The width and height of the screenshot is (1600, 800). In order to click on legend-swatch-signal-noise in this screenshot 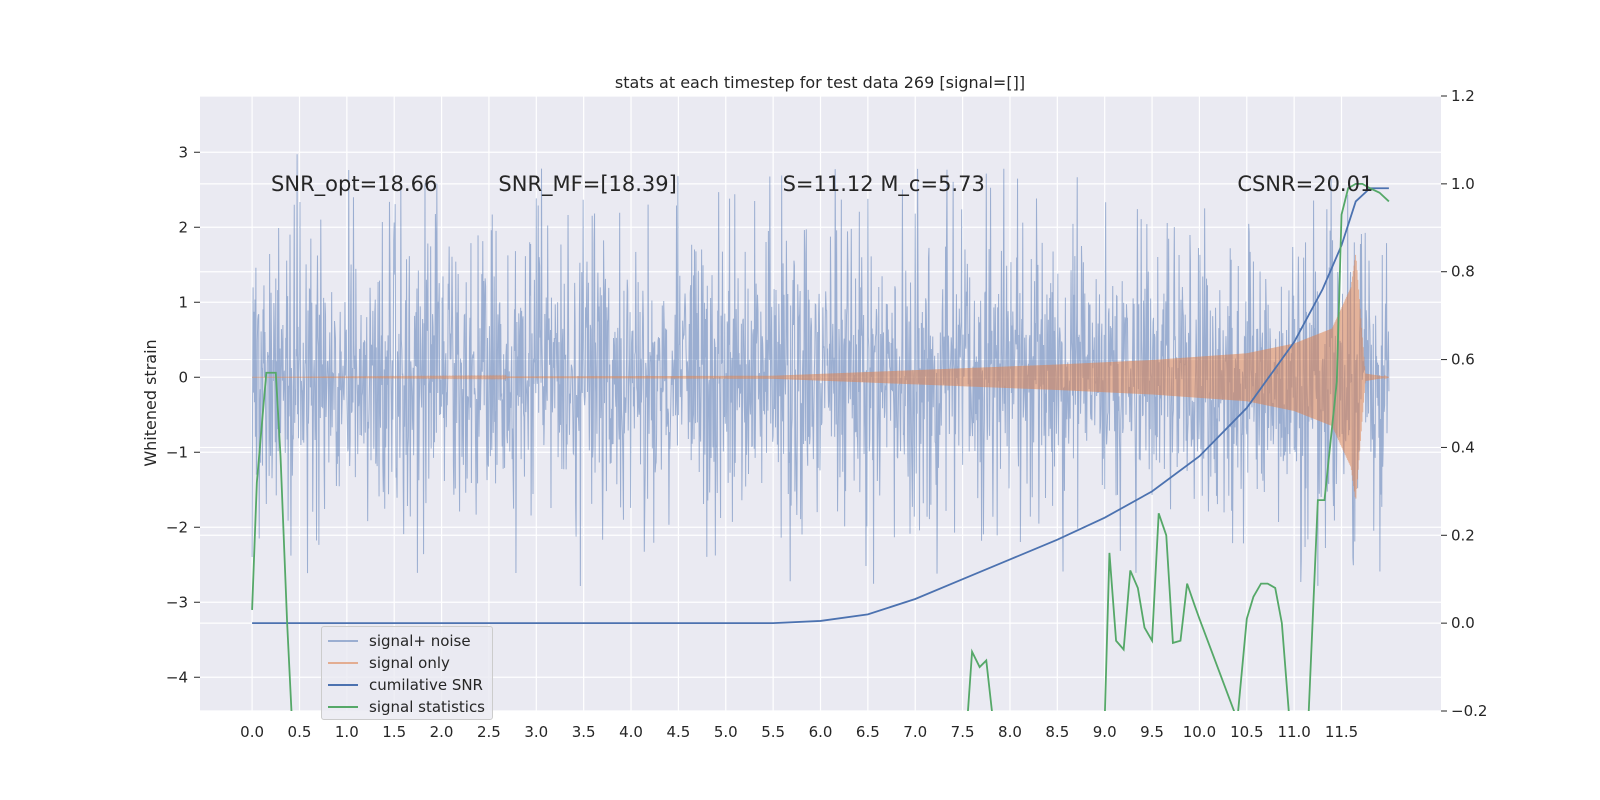, I will do `click(343, 641)`.